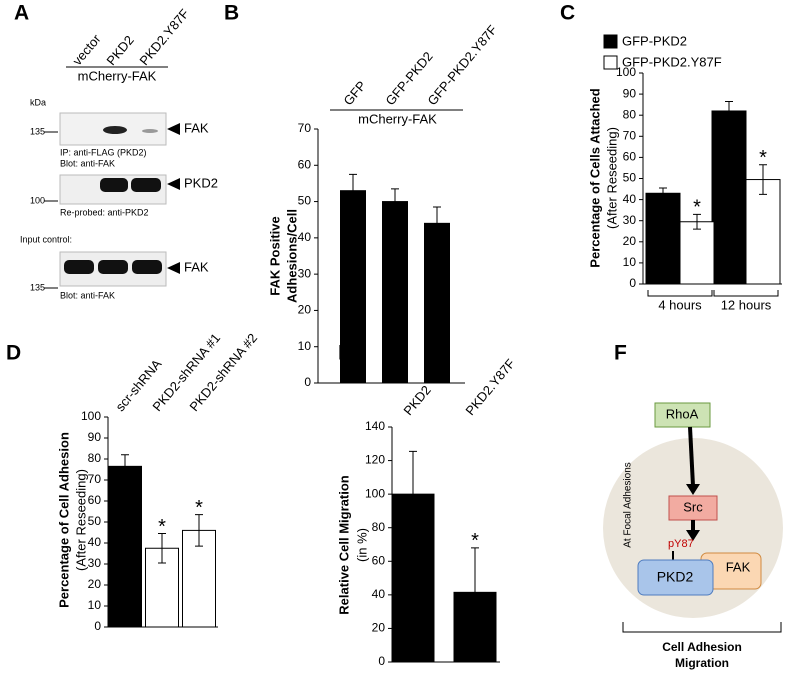 The height and width of the screenshot is (674, 787). What do you see at coordinates (164, 37) in the screenshot?
I see `lane-label: PKD2.Y87F` at bounding box center [164, 37].